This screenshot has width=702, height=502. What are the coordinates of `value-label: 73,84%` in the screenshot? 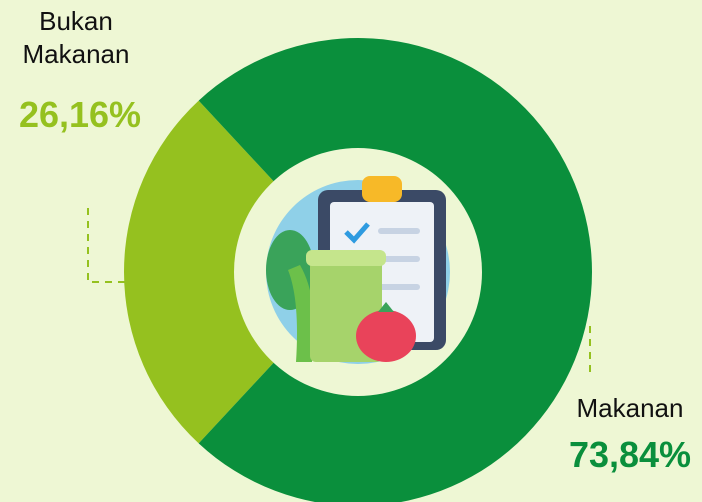 It's located at (630, 454).